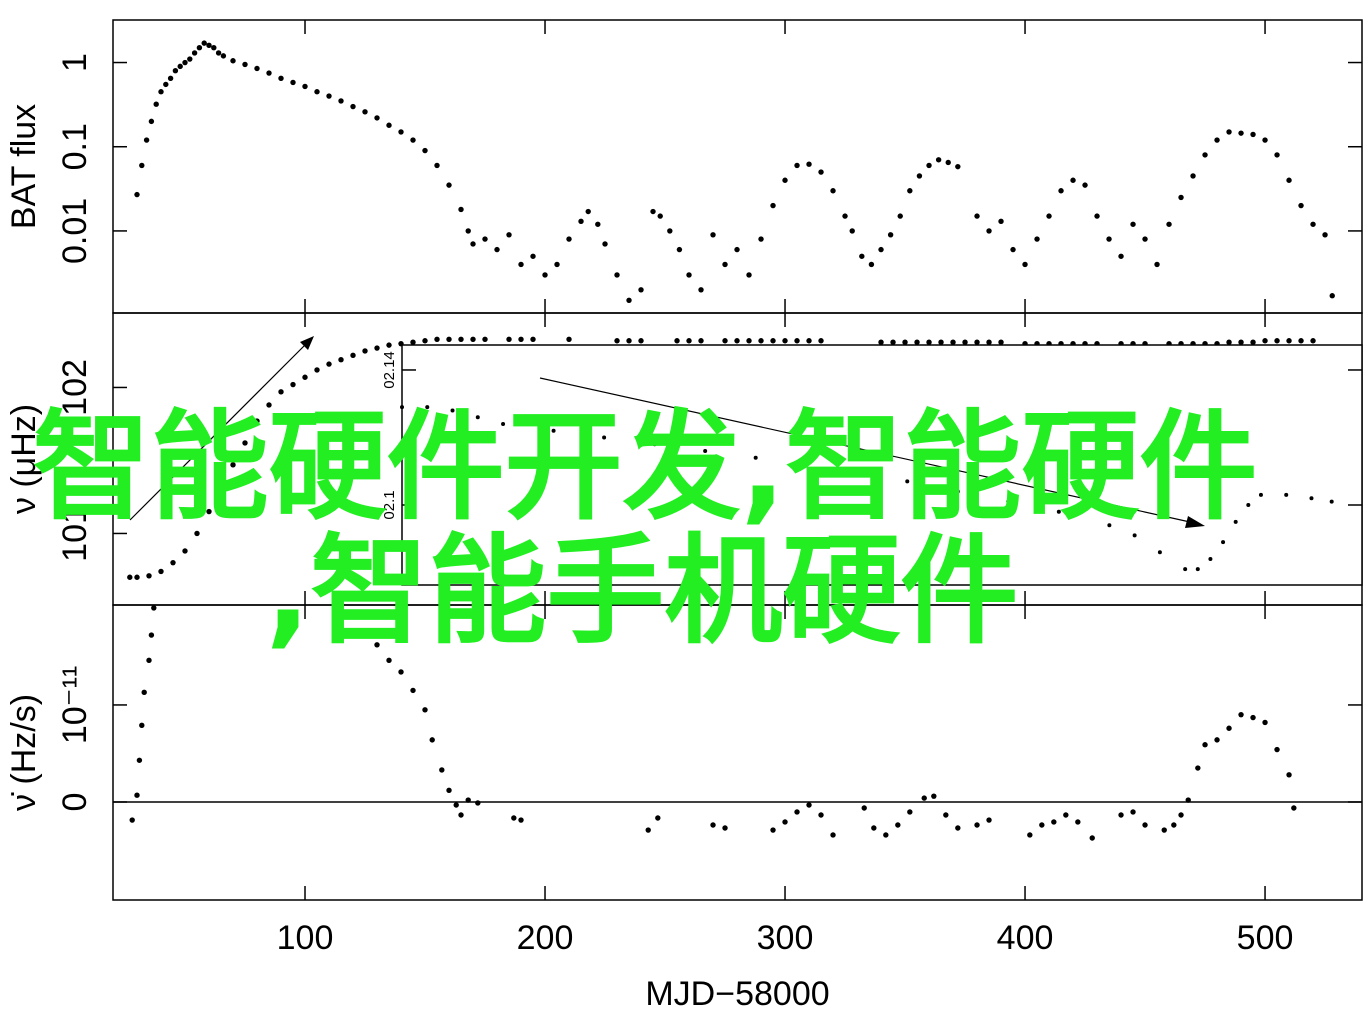 This screenshot has height=1017, width=1369. What do you see at coordinates (305, 938) in the screenshot?
I see `x-tick-label: 100` at bounding box center [305, 938].